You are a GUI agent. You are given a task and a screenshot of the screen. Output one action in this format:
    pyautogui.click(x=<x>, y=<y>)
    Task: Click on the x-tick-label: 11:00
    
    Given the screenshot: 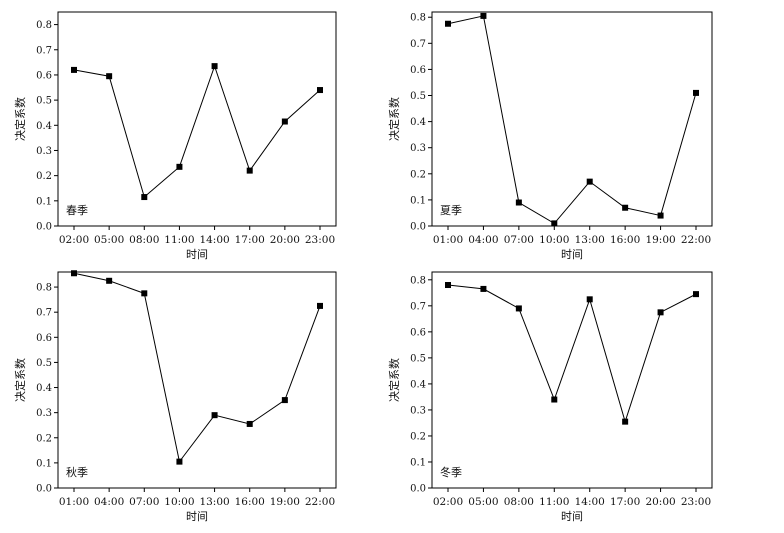 What is the action you would take?
    pyautogui.click(x=179, y=240)
    